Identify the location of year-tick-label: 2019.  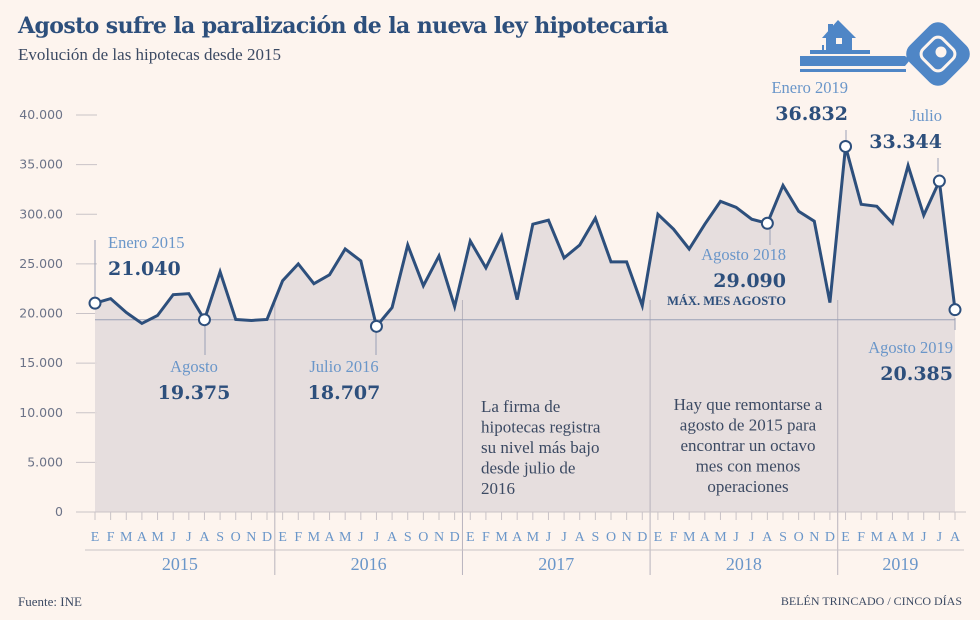
(900, 564).